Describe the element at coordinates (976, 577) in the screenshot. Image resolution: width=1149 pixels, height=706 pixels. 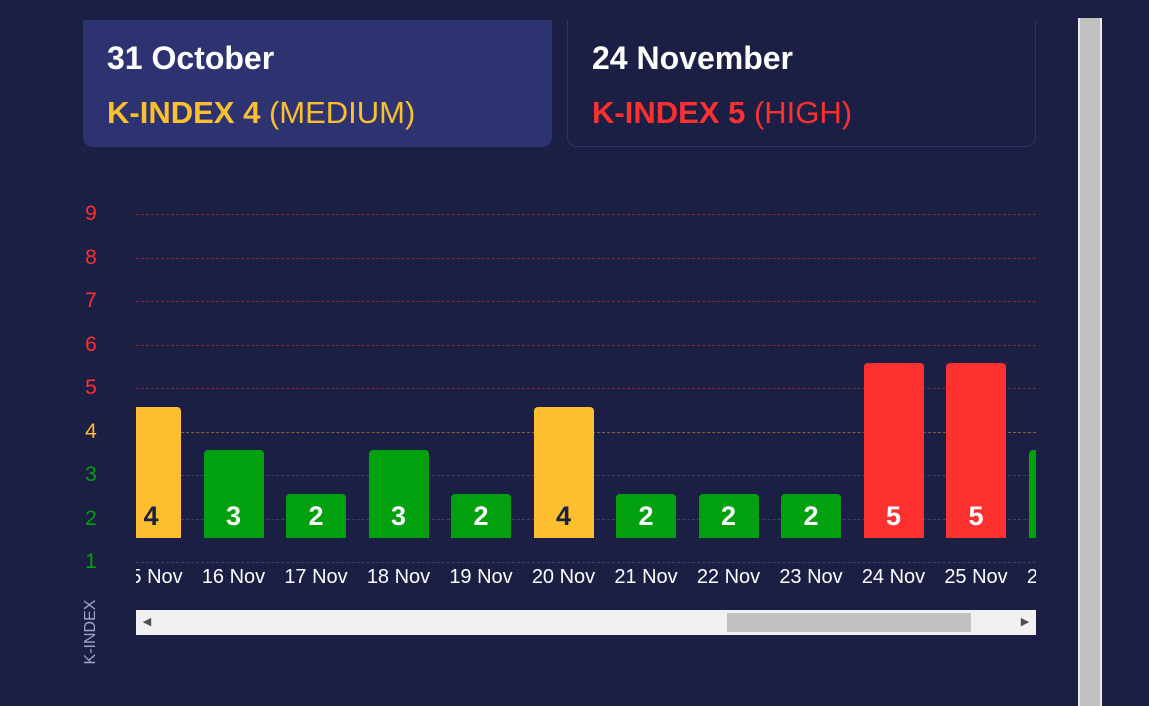
I see `x-tick-label: 25 Nov` at that location.